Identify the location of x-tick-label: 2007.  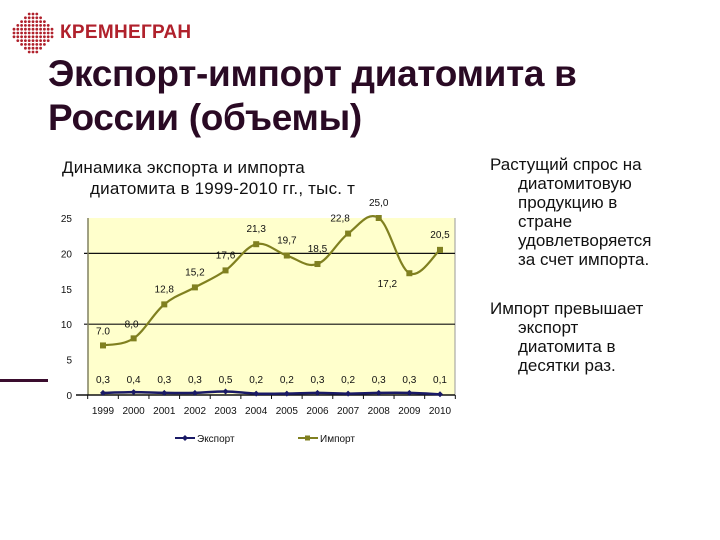
(348, 411).